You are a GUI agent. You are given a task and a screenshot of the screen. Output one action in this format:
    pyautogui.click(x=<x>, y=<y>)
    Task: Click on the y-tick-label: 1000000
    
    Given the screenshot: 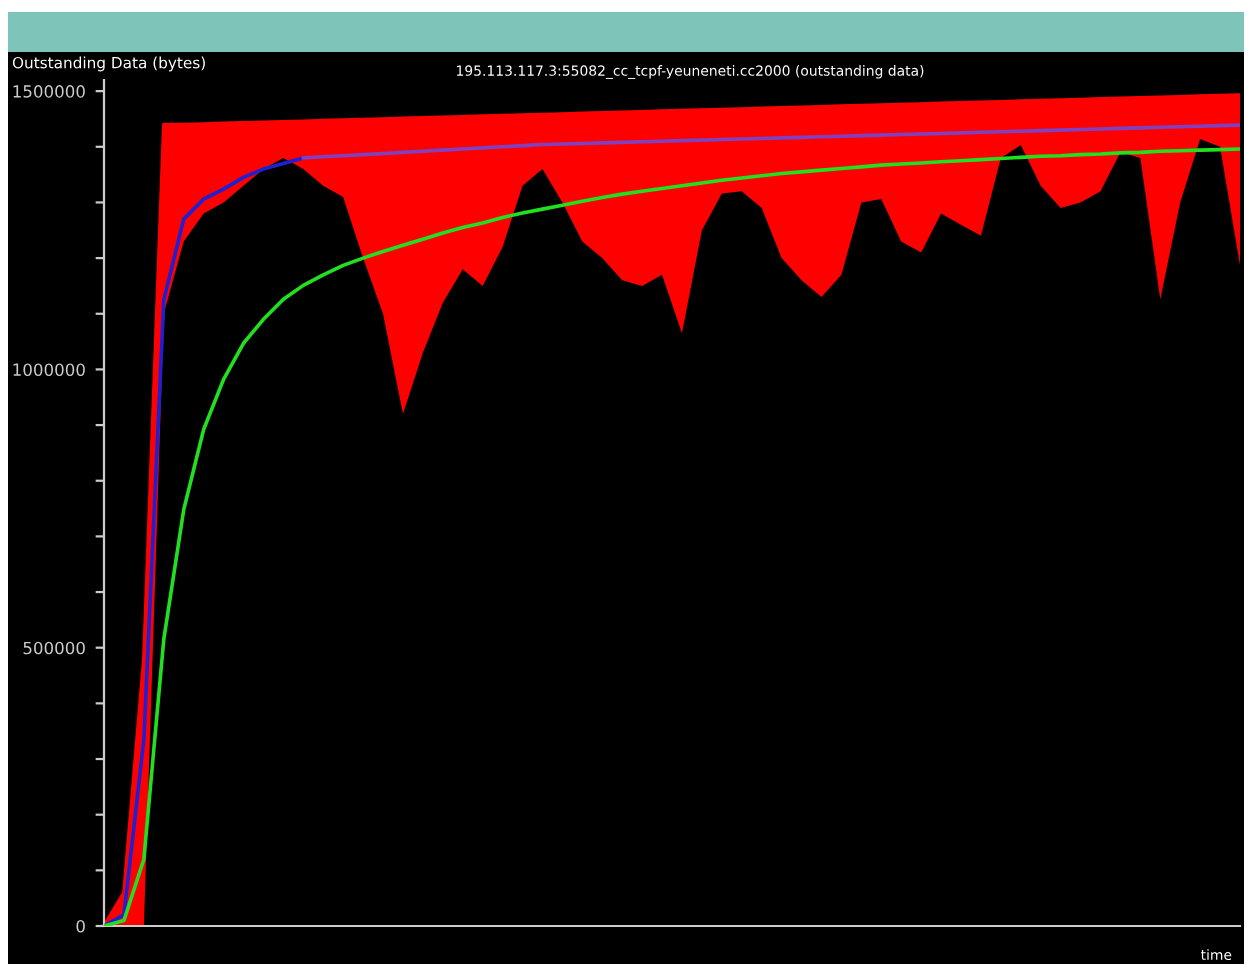 What is the action you would take?
    pyautogui.click(x=49, y=369)
    